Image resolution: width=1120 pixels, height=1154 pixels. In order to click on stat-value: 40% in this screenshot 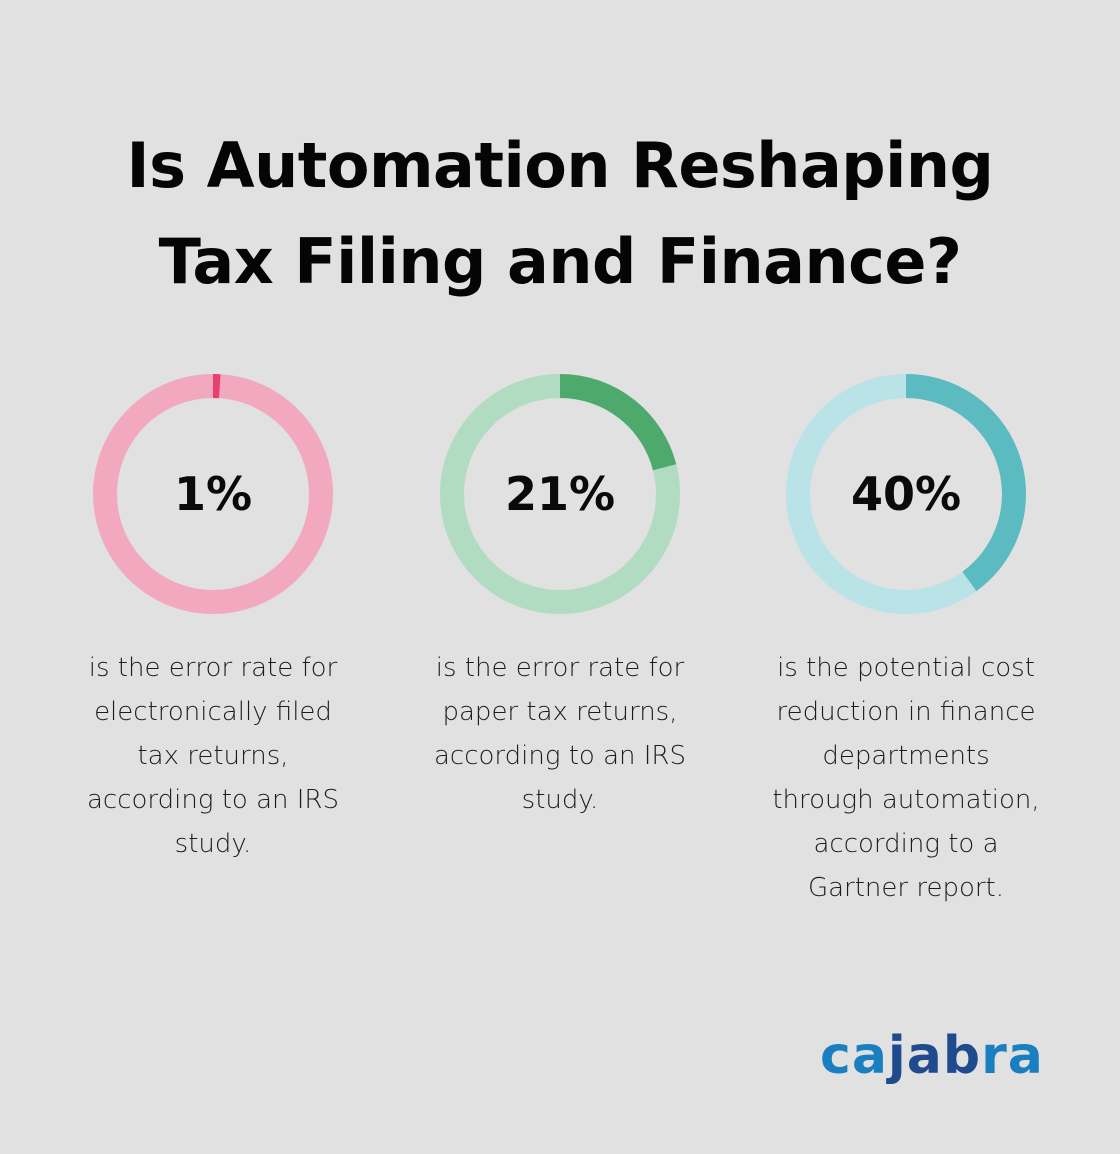, I will do `click(906, 494)`.